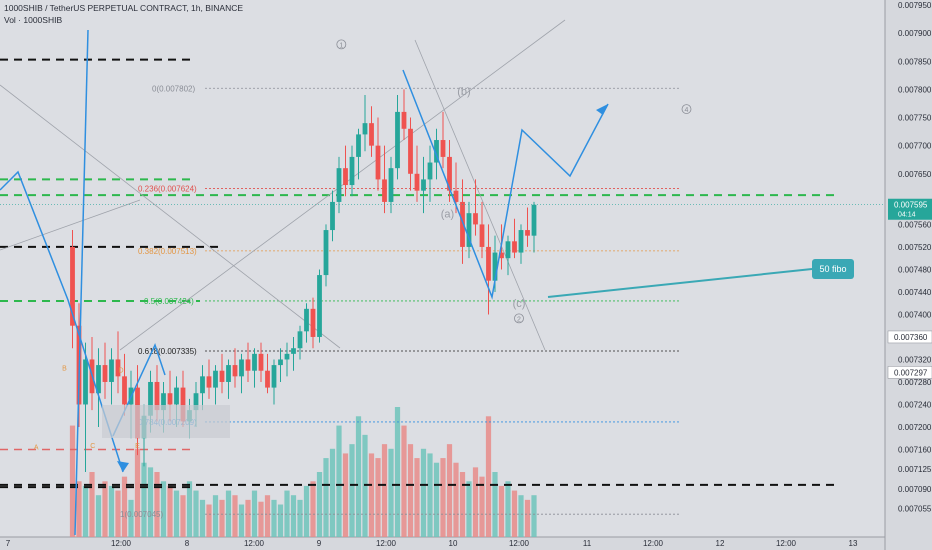 This screenshot has width=932, height=550. I want to click on time-axis-panel, so click(442, 543).